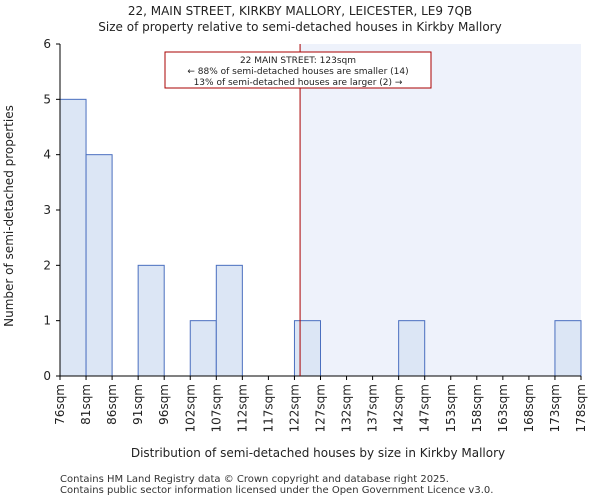 The image size is (600, 500). I want to click on x-tick-label: 122sqm, so click(294, 408).